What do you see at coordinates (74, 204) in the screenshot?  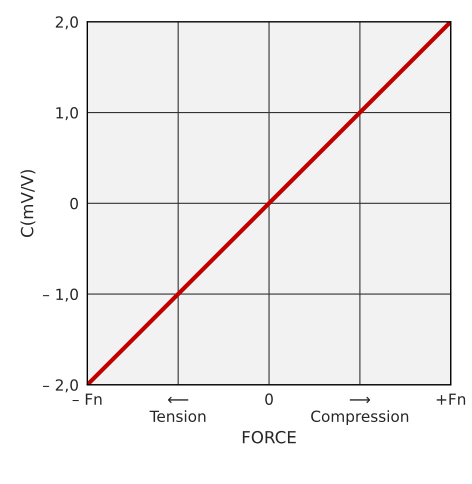 I see `y-tick-label: 0` at bounding box center [74, 204].